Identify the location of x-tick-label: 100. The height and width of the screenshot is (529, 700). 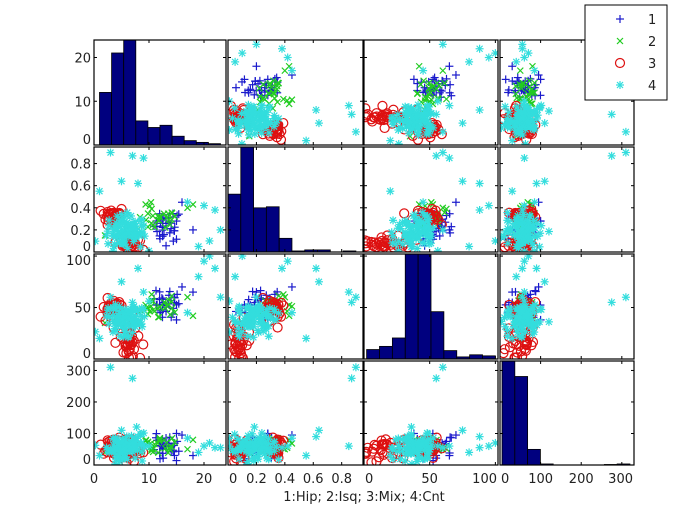
(484, 479).